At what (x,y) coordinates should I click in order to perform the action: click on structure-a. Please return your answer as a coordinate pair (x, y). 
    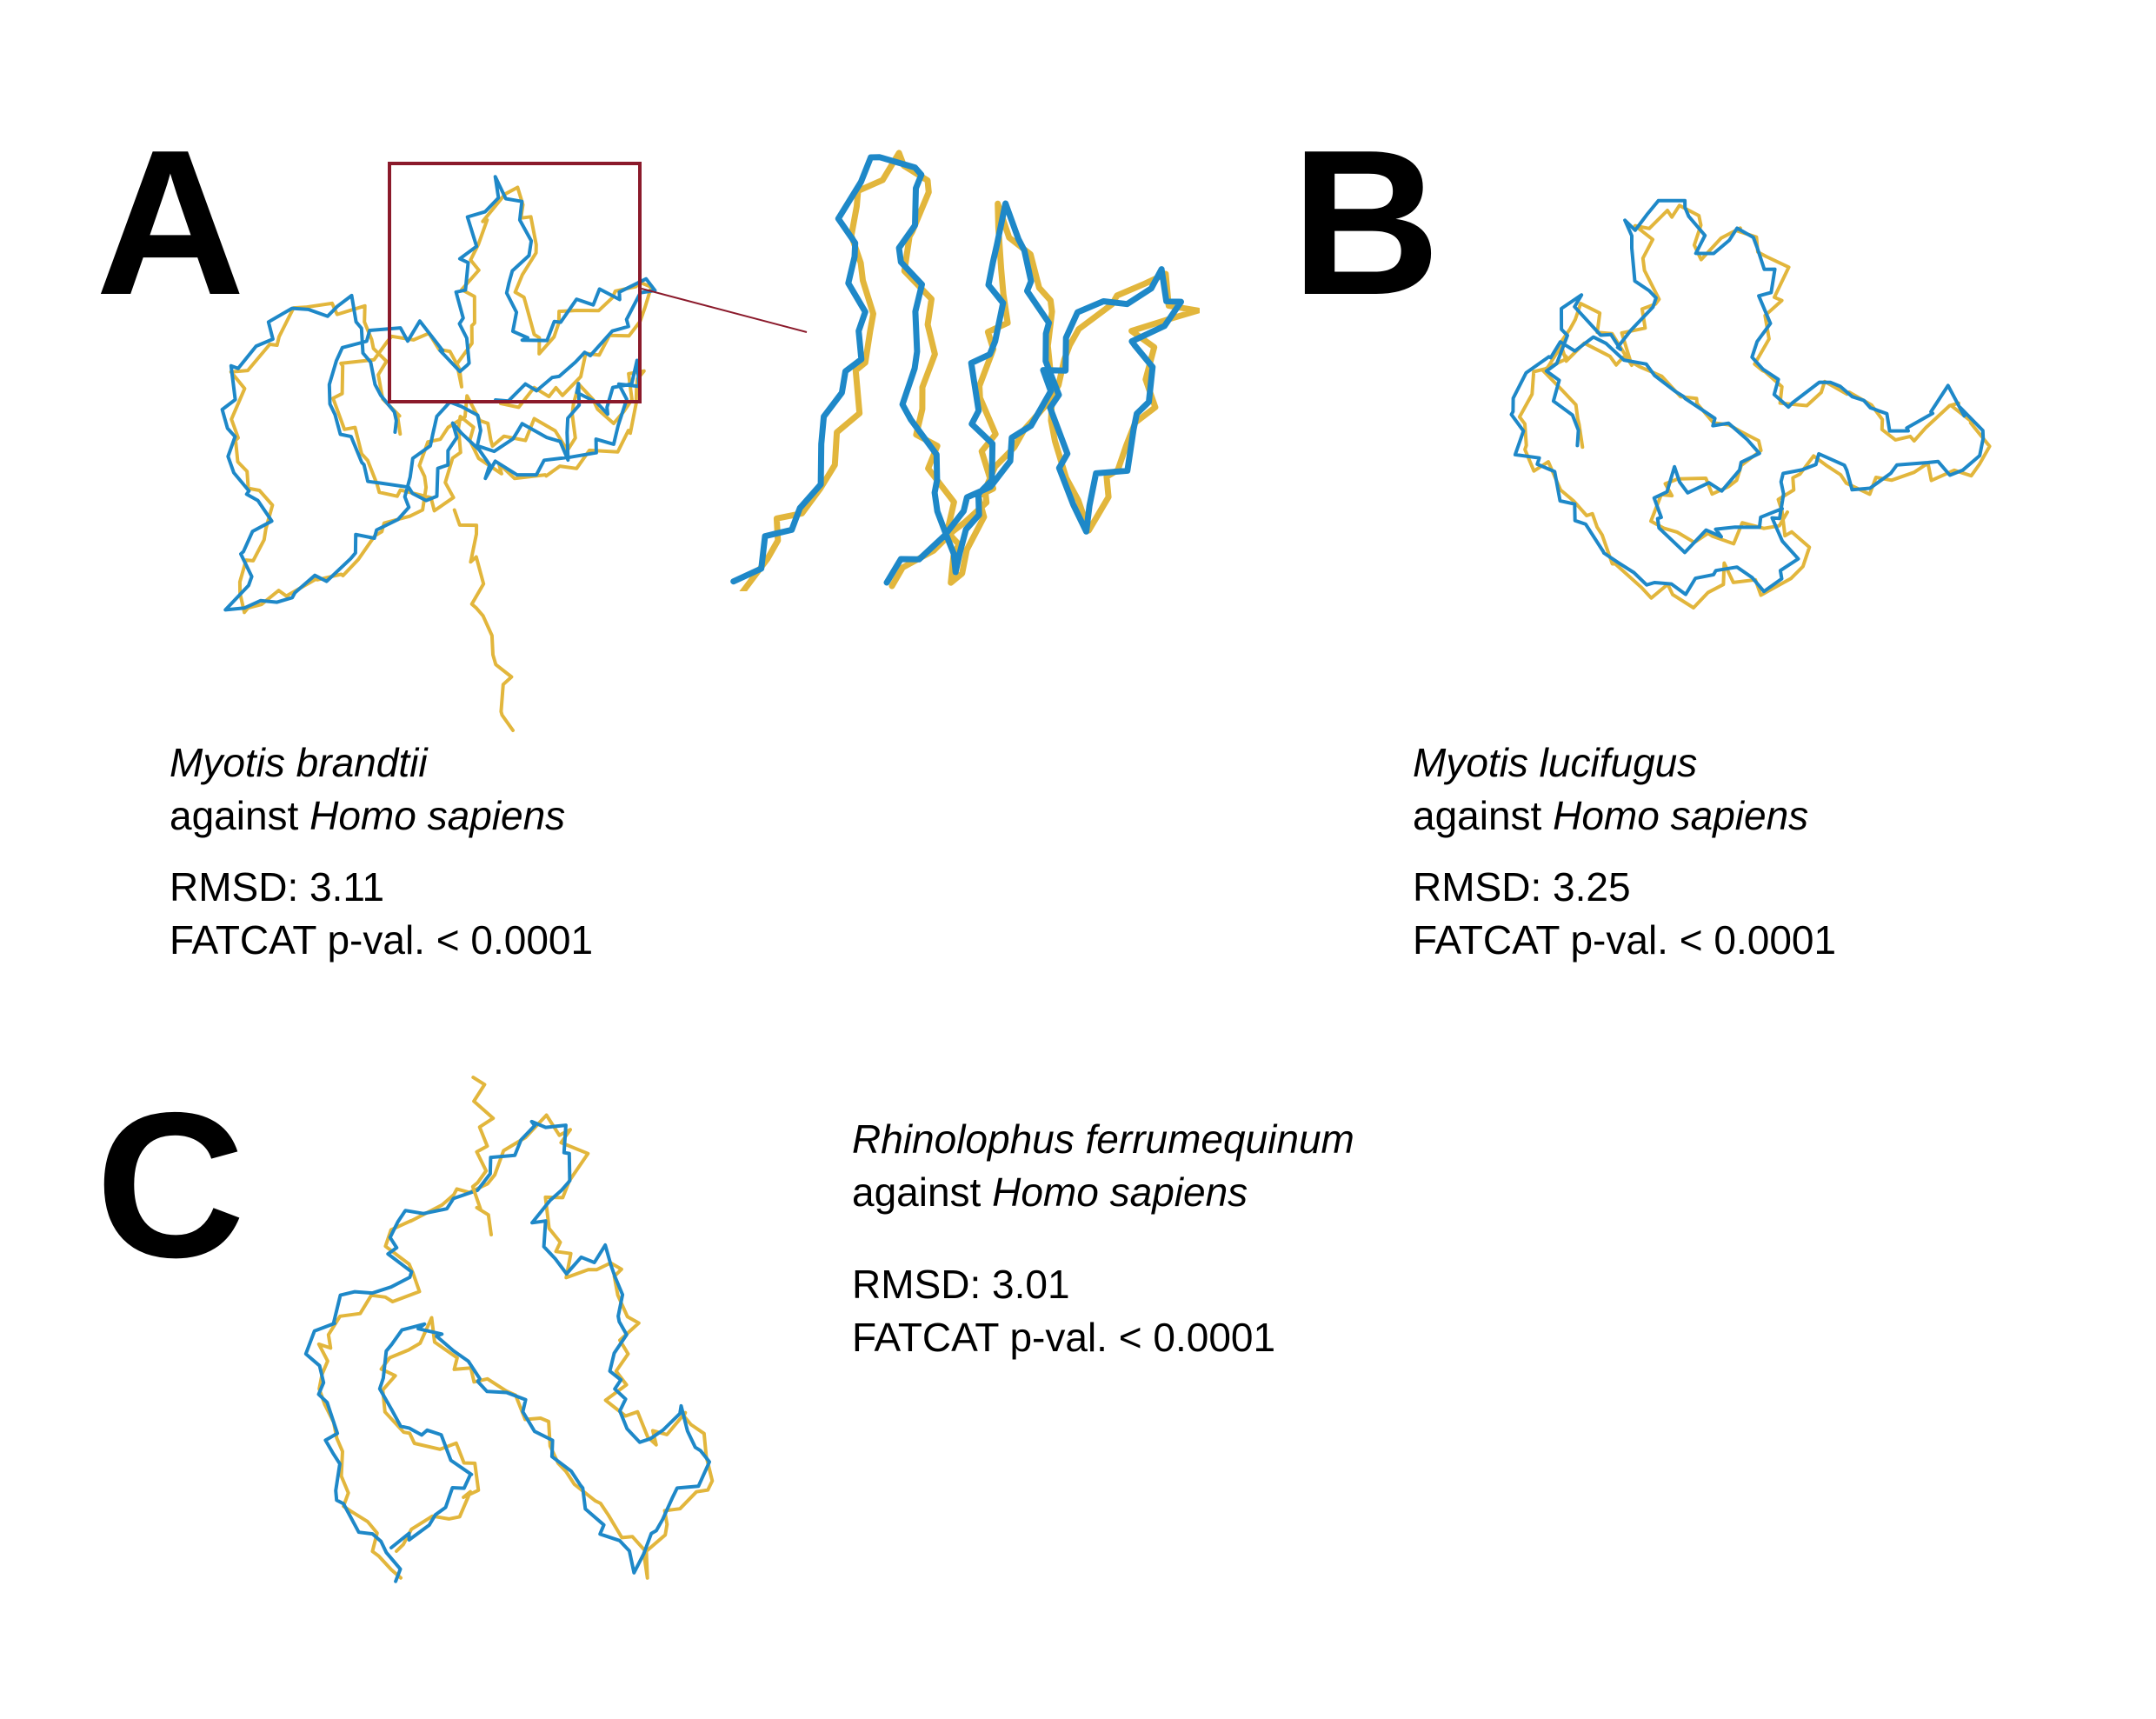
    Looking at the image, I should click on (439, 453).